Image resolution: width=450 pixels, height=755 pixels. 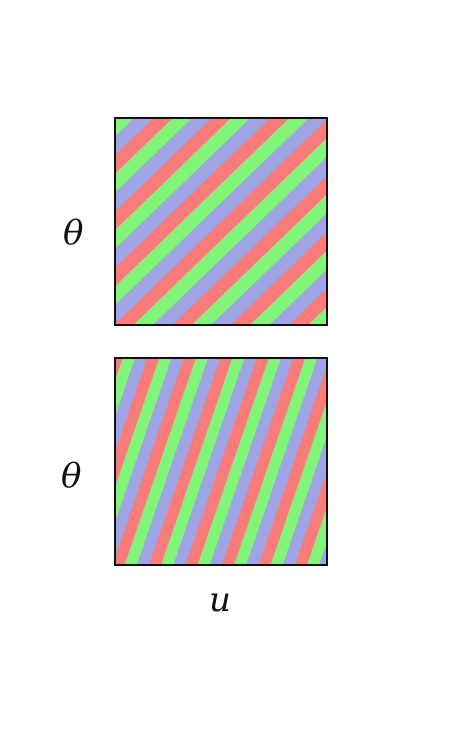 What do you see at coordinates (73, 233) in the screenshot?
I see `theta-axis-label-top: θ` at bounding box center [73, 233].